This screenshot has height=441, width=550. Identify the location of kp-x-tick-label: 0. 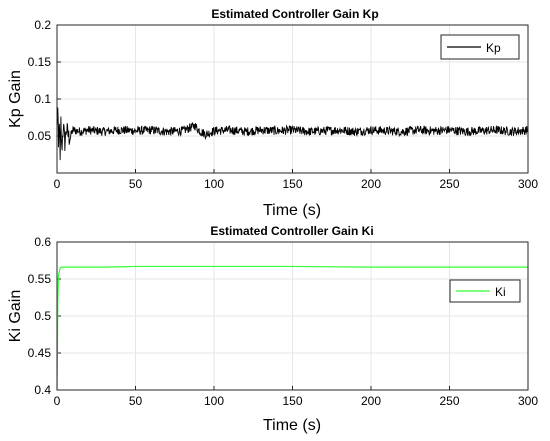
(57, 184).